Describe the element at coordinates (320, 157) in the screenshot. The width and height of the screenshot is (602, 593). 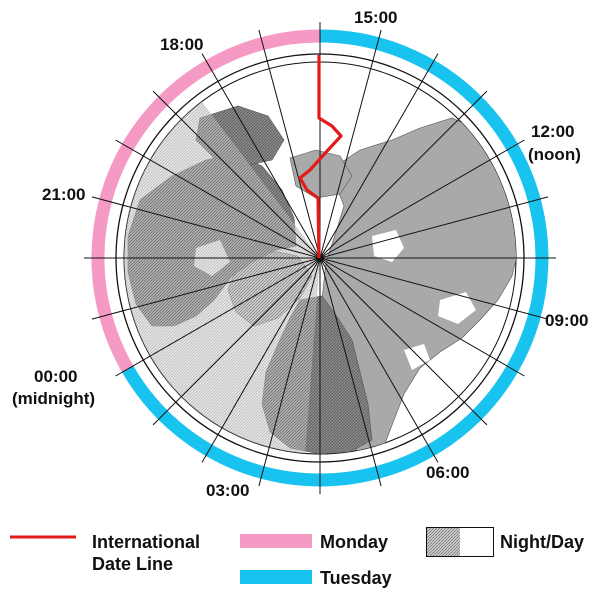
I see `international-date-line` at that location.